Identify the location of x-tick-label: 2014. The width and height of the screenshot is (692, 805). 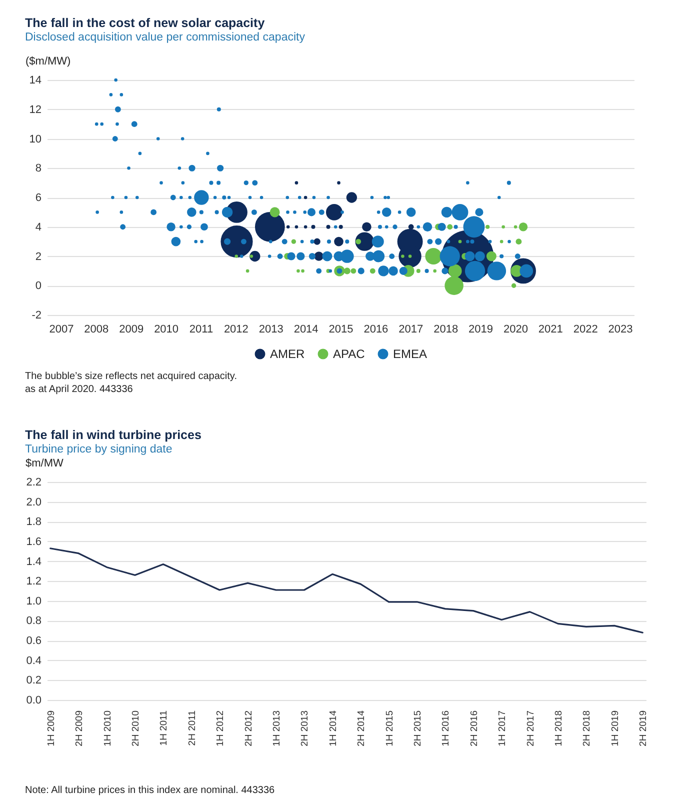
(306, 330).